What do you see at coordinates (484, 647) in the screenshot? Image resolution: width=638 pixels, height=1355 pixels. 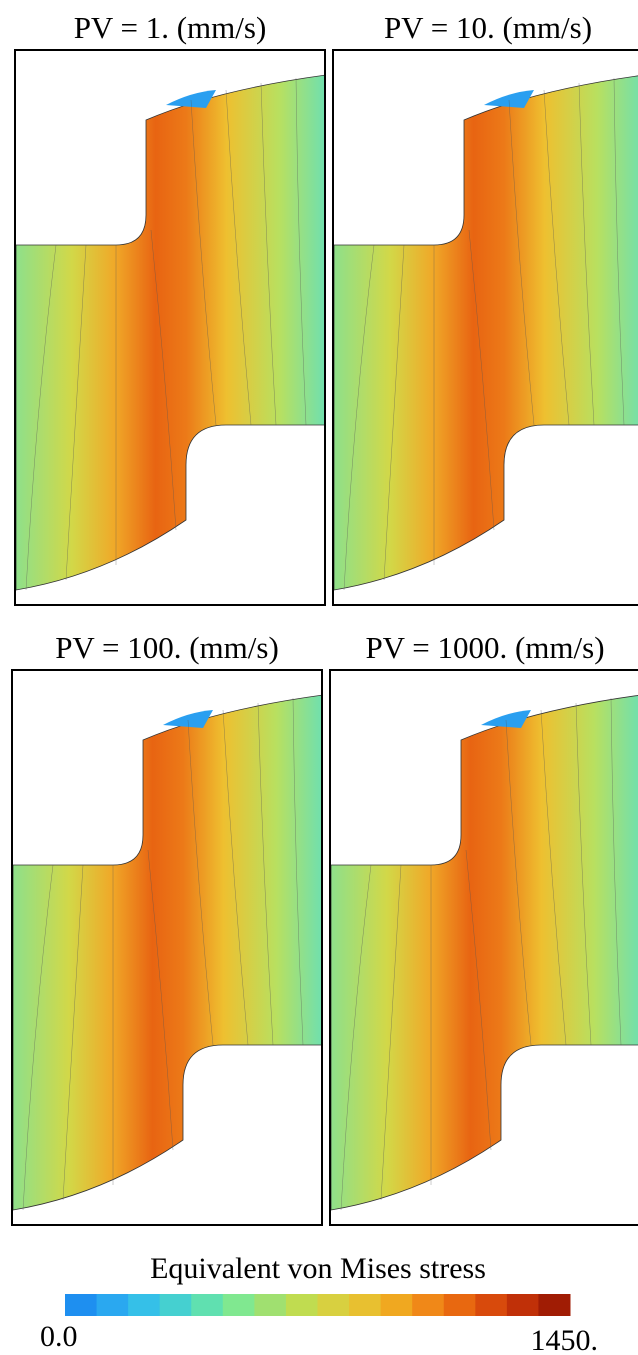 I see `panel-title: PV = 1000. (mm/s)` at bounding box center [484, 647].